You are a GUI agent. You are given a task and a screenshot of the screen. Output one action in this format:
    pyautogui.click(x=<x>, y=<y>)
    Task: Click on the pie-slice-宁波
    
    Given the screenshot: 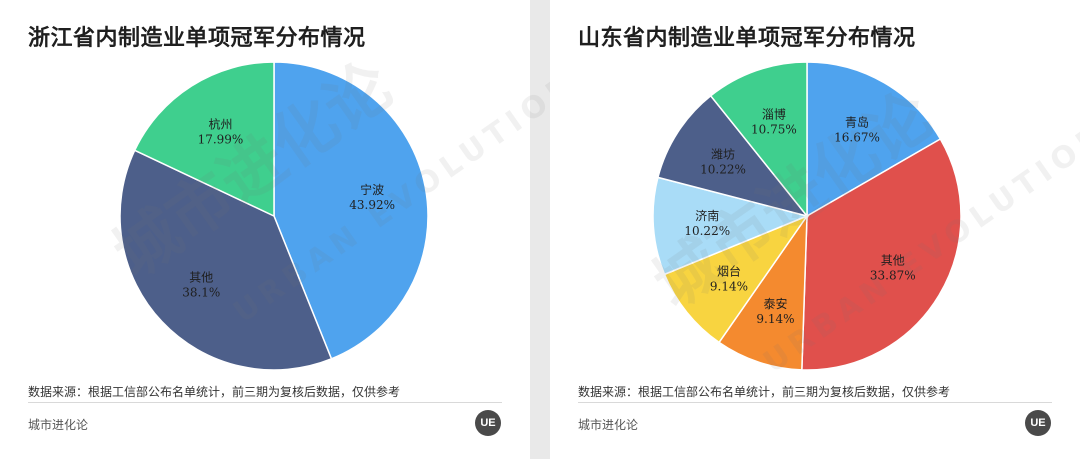 What is the action you would take?
    pyautogui.click(x=351, y=210)
    